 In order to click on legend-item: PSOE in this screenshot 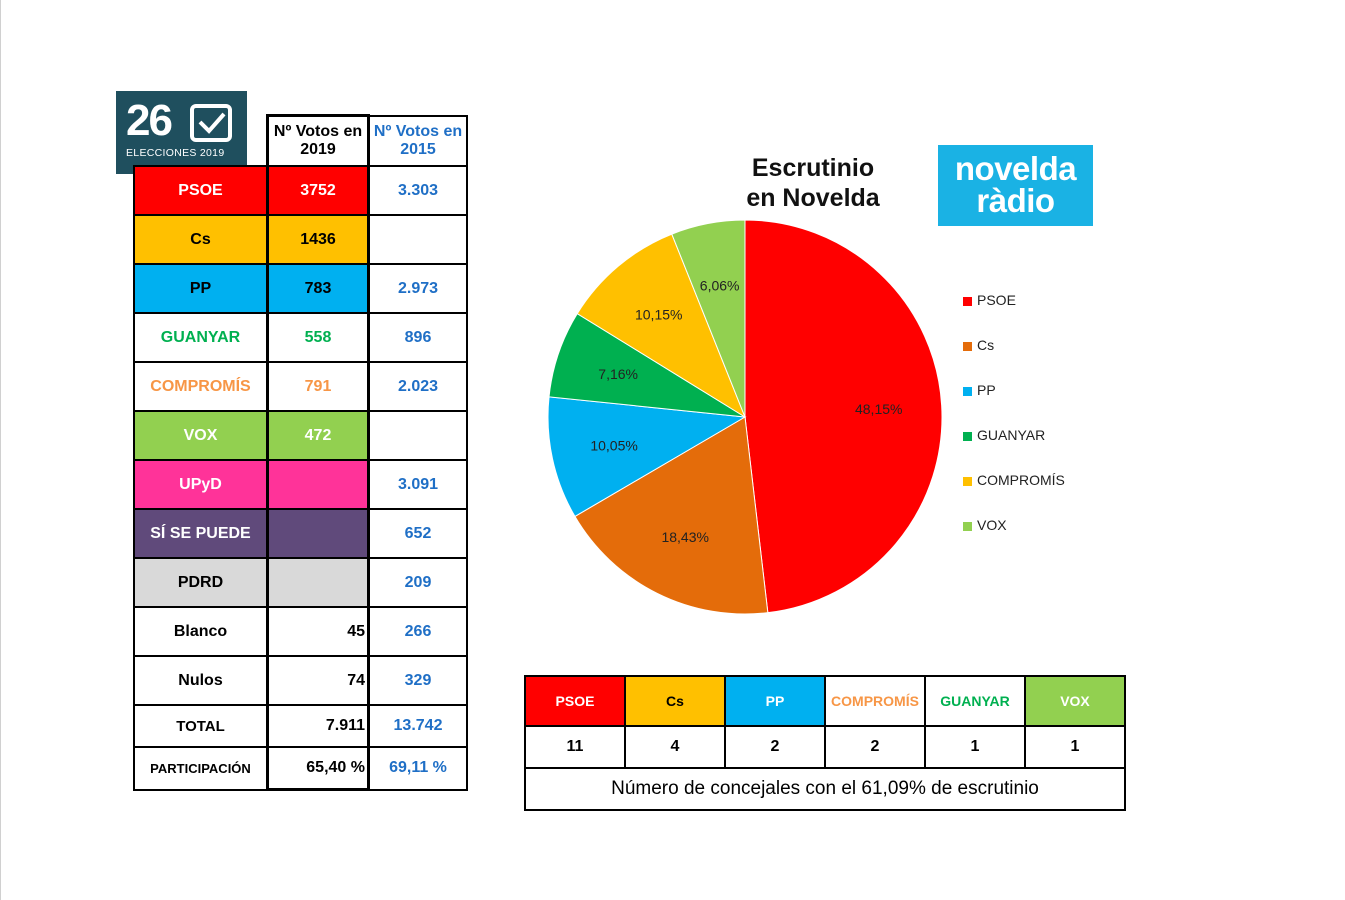, I will do `click(1014, 314)`.